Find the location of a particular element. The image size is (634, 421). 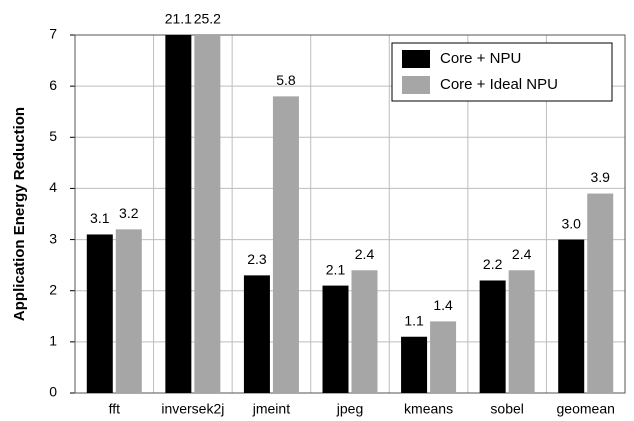

y-tick-label: 7 is located at coordinates (53, 34).